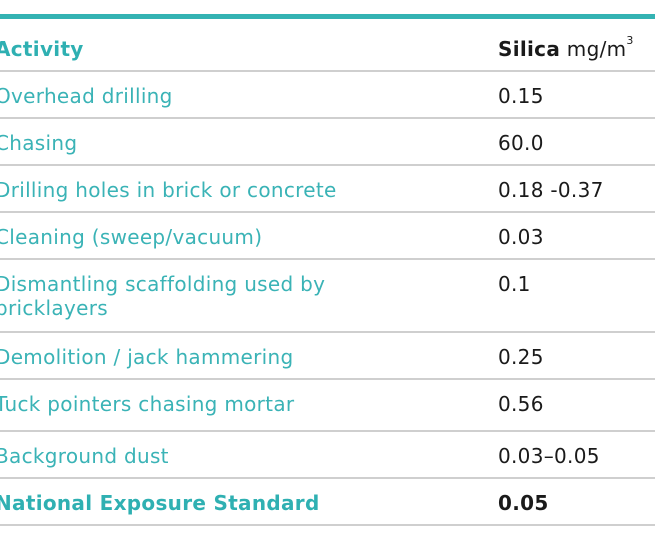 The image size is (655, 545). I want to click on table-row: Overhead drilling 0.15, so click(327, 95).